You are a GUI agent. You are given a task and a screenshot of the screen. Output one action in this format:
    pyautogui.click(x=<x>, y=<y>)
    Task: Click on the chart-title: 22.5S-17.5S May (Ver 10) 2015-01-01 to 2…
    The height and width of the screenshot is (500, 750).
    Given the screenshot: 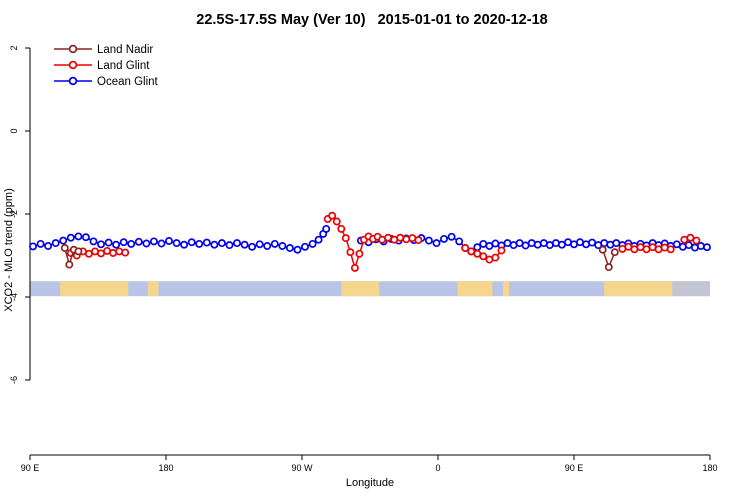 What is the action you would take?
    pyautogui.click(x=371, y=20)
    